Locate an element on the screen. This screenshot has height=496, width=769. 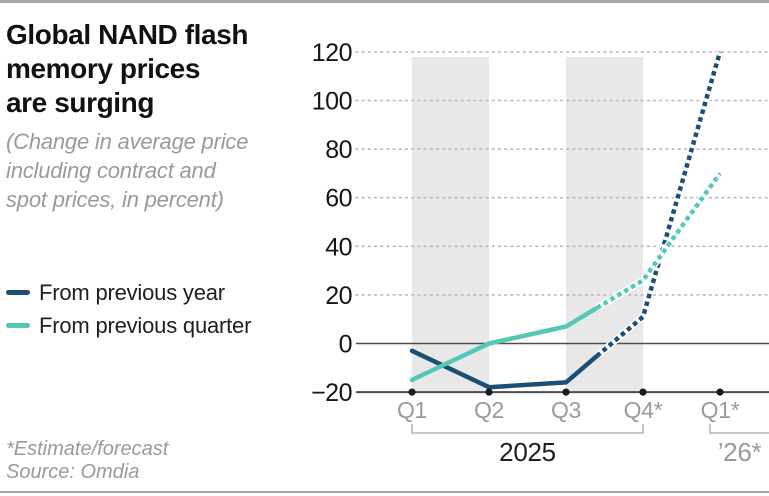
bottom-rule is located at coordinates (384, 492).